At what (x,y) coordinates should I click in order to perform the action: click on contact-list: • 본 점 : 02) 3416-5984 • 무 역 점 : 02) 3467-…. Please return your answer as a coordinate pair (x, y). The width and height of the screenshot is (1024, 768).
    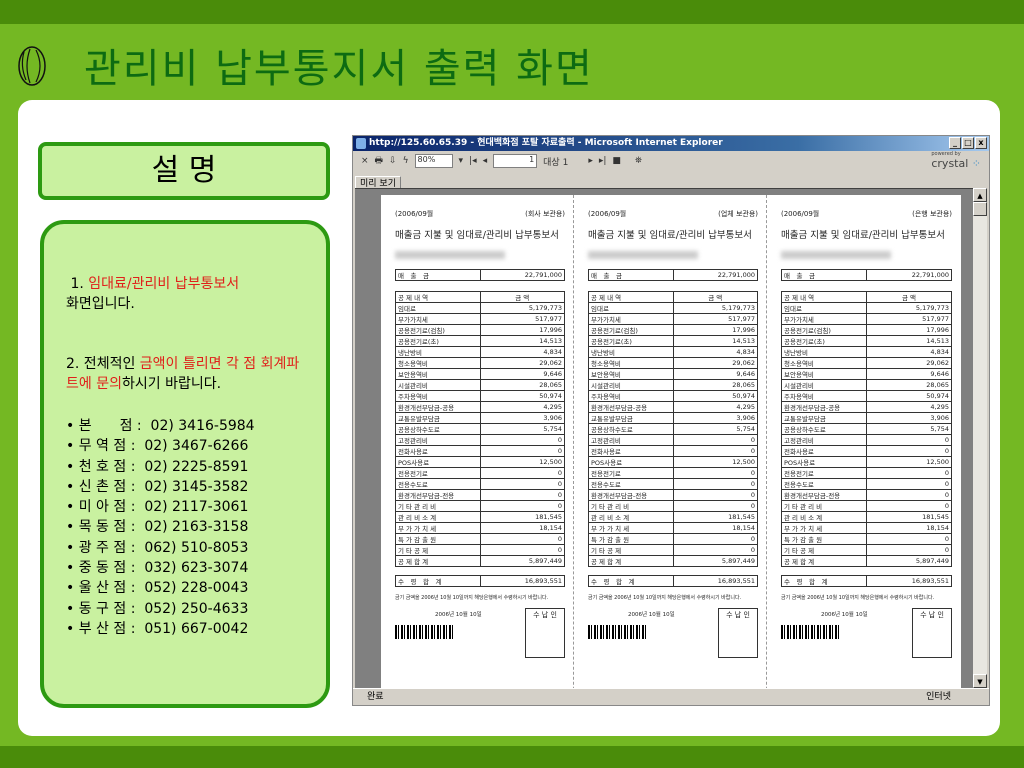
    Looking at the image, I should click on (196, 527).